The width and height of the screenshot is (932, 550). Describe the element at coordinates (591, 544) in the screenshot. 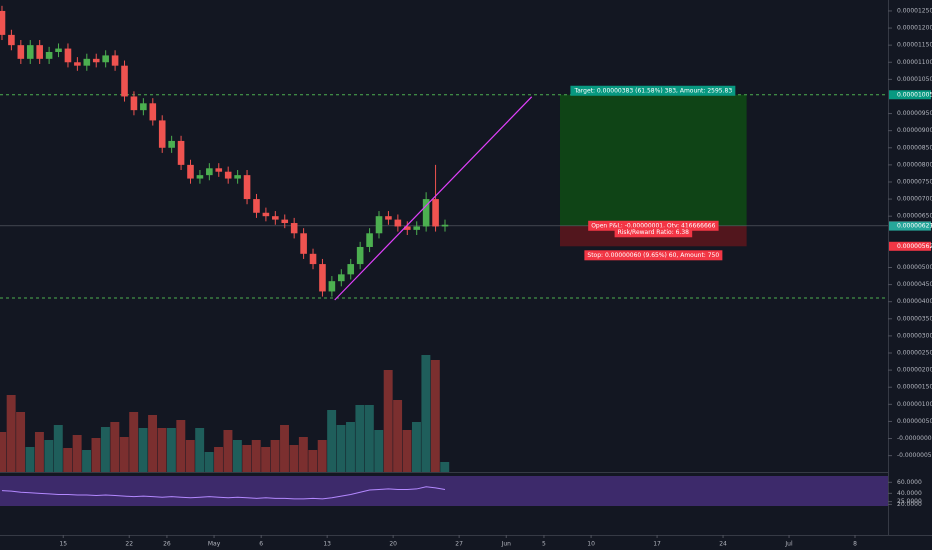

I see `x-tick-label: 10` at that location.